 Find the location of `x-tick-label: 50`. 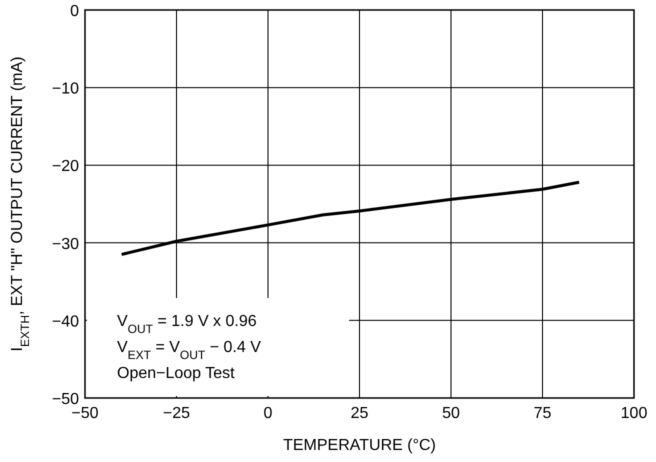

x-tick-label: 50 is located at coordinates (451, 413).